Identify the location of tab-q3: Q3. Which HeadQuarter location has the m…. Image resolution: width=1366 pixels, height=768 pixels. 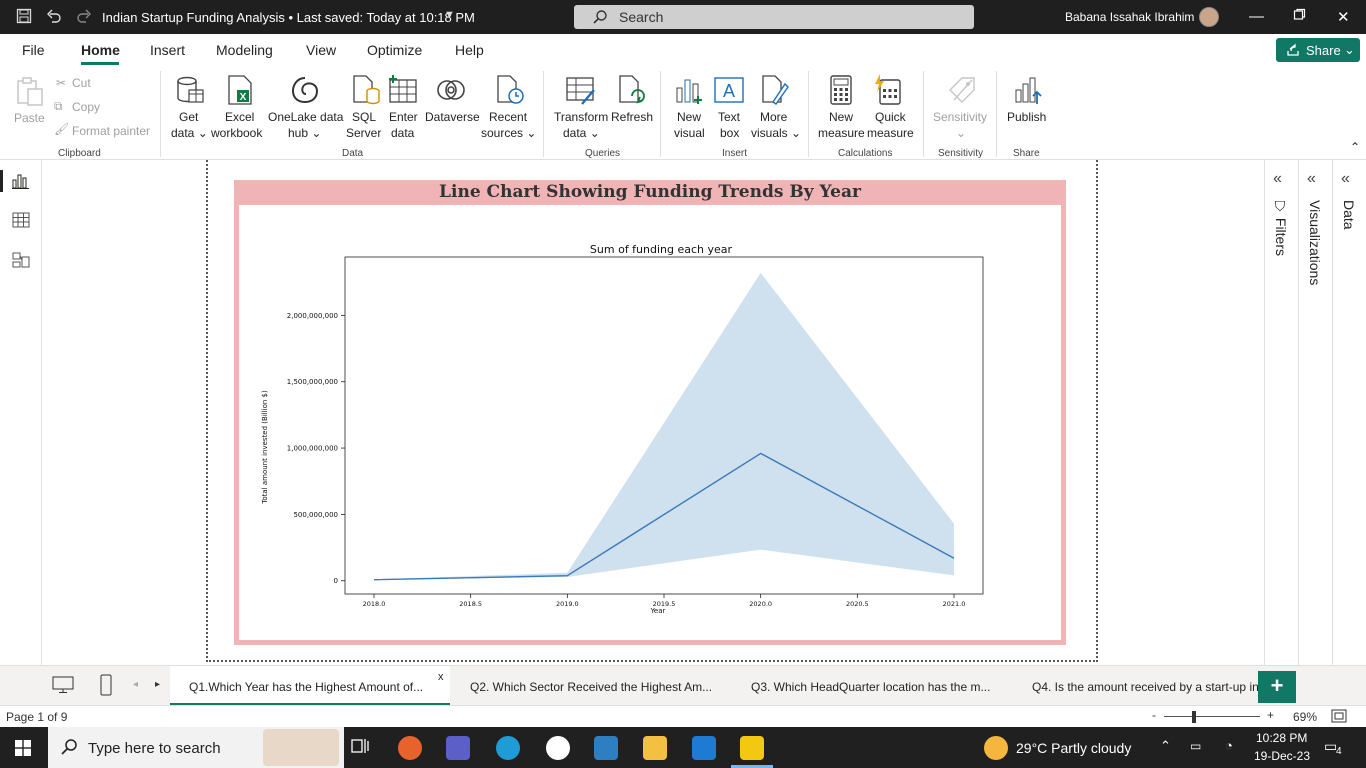
(870, 686).